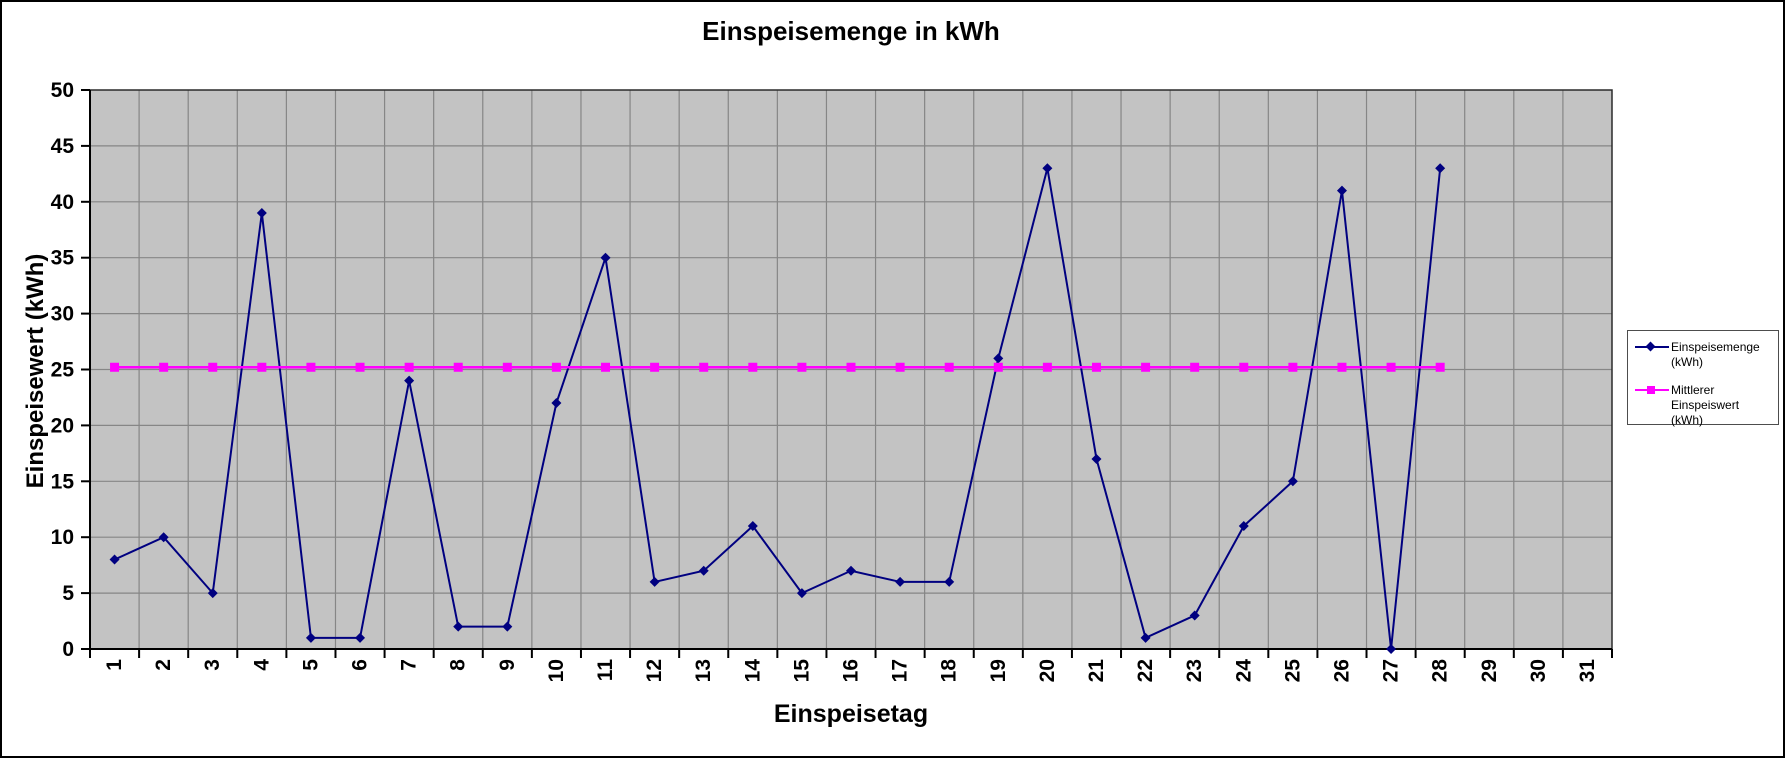 The height and width of the screenshot is (758, 1785). What do you see at coordinates (900, 670) in the screenshot?
I see `x-tick-label: 17` at bounding box center [900, 670].